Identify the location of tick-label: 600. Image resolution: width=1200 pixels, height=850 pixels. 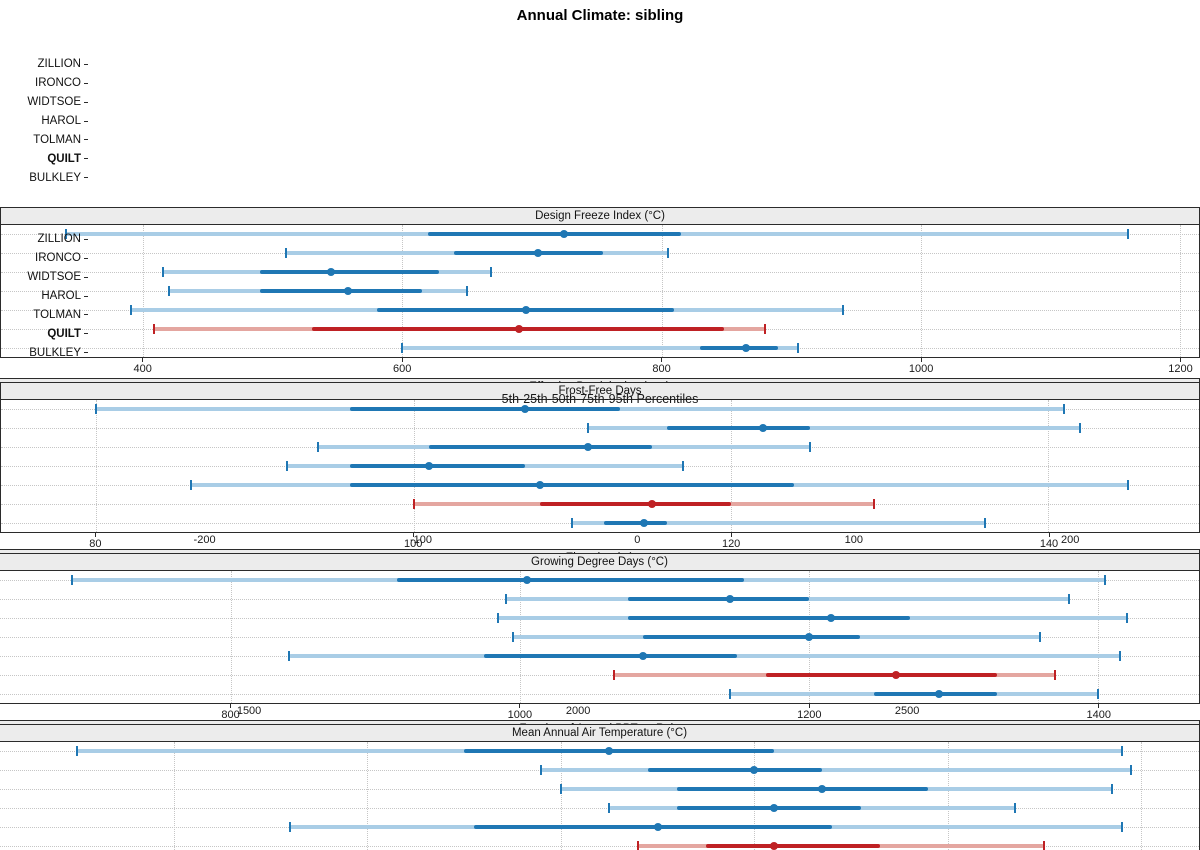
(402, 369).